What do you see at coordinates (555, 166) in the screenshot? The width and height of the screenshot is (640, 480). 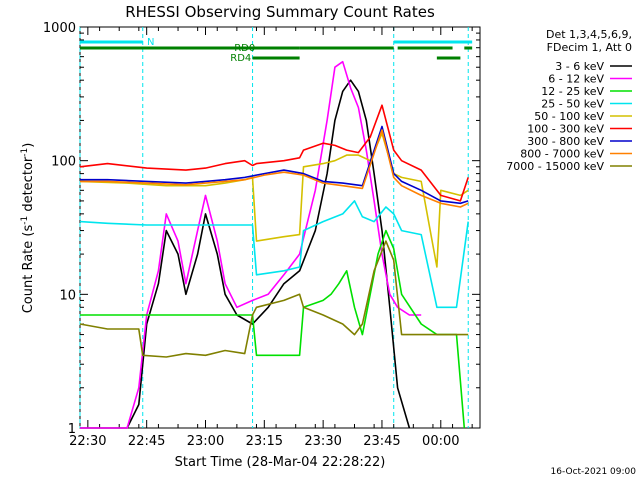 I see `legend-label: 7000 - 15000 keV` at bounding box center [555, 166].